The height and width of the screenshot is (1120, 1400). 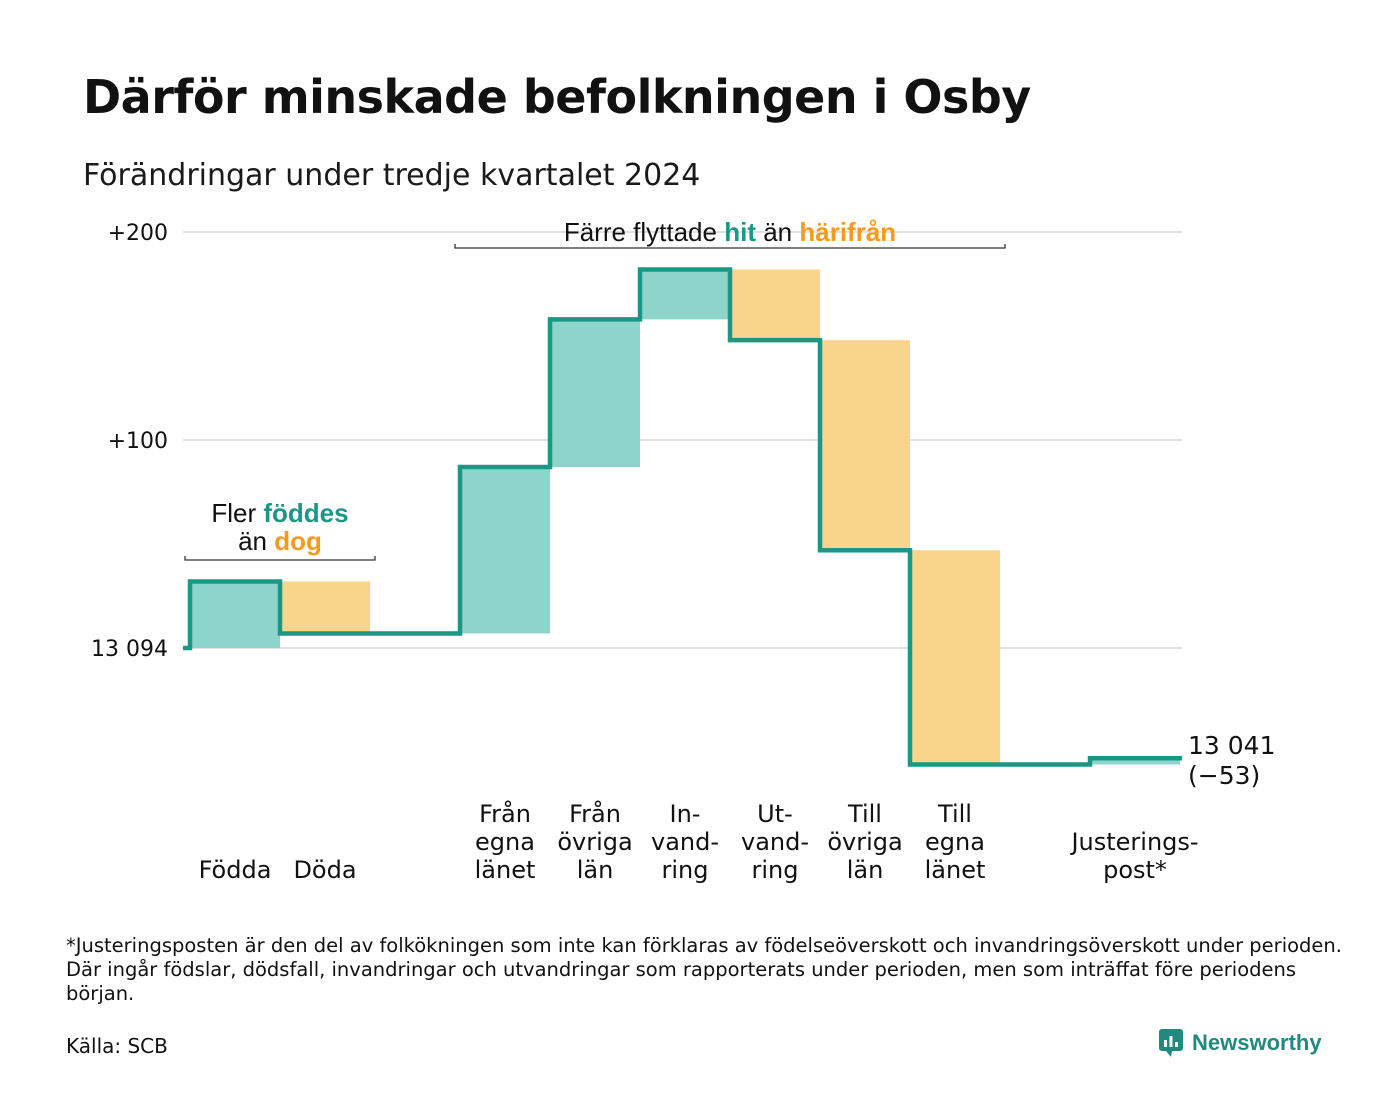 What do you see at coordinates (594, 841) in the screenshot?
I see `x-category-label-4: Från övriga län` at bounding box center [594, 841].